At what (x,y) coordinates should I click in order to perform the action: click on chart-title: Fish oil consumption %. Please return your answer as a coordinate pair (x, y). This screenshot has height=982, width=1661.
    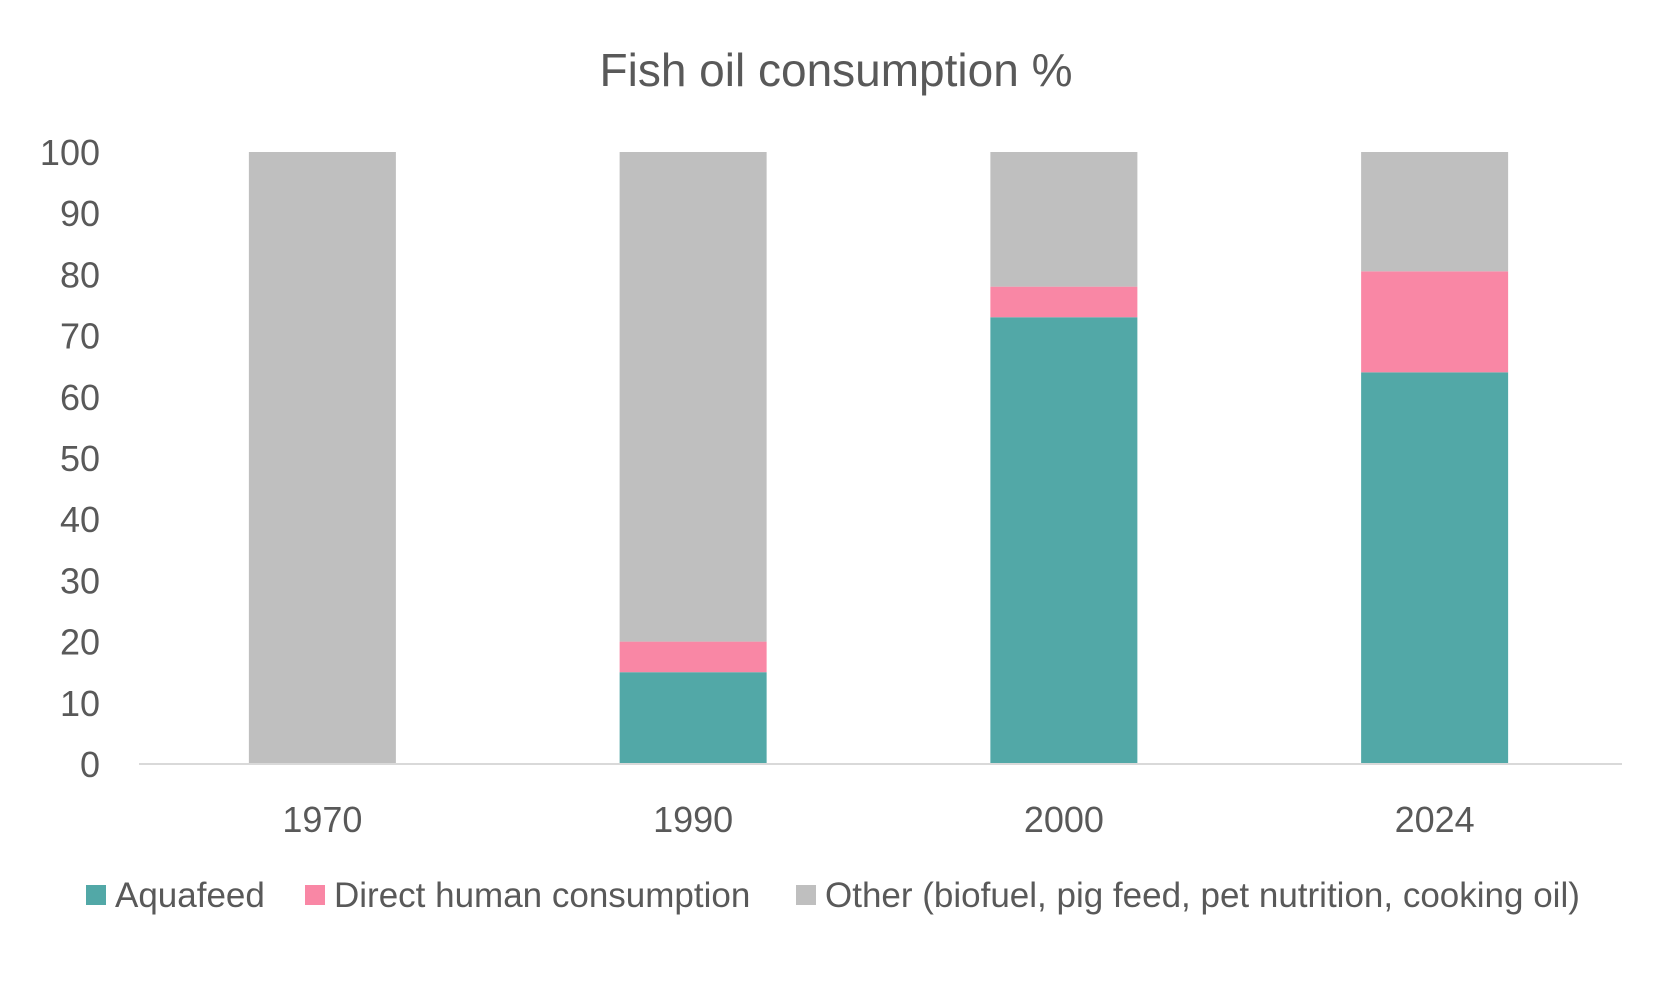
    Looking at the image, I should click on (836, 70).